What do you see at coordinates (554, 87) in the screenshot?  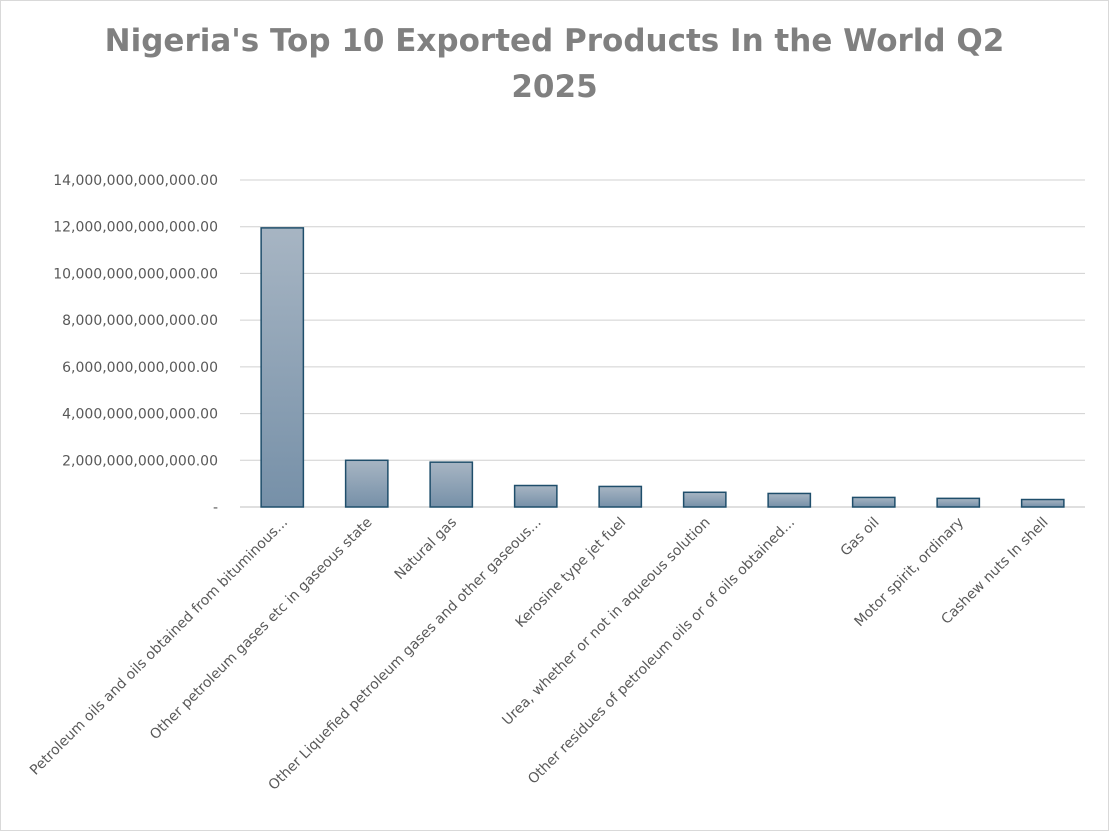 I see `chart-title-line-2: 2025` at bounding box center [554, 87].